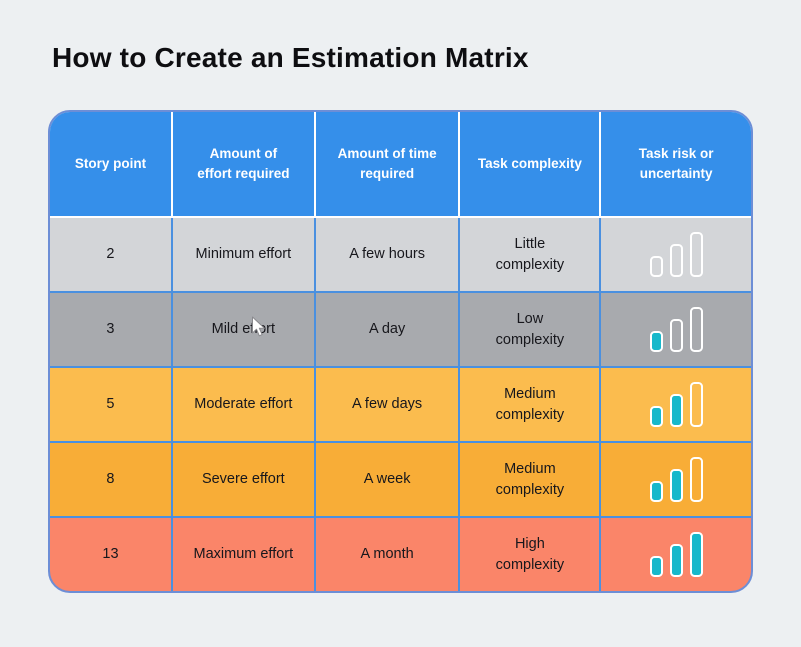 This screenshot has height=647, width=801. I want to click on cell-complexity: High complexity, so click(530, 554).